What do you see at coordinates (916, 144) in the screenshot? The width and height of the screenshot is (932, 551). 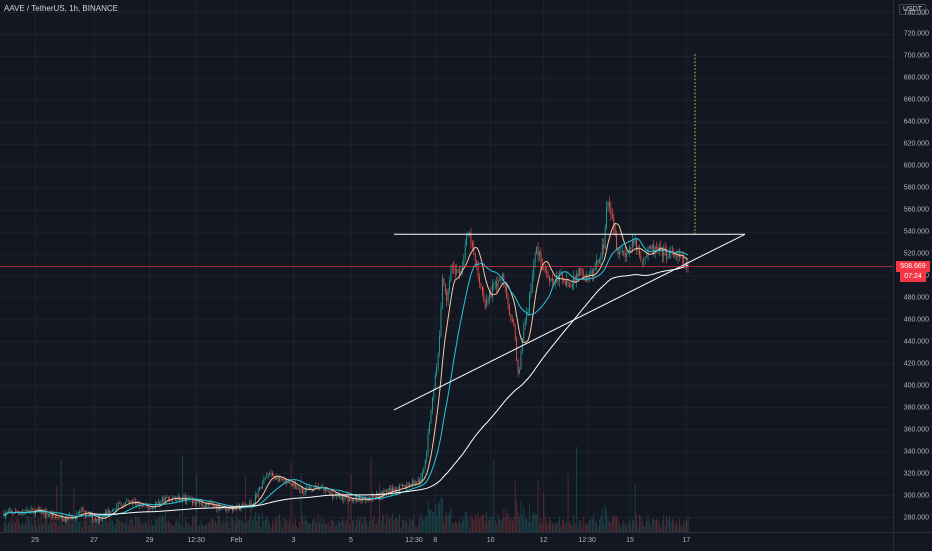 I see `price-tick-label: 620.000` at bounding box center [916, 144].